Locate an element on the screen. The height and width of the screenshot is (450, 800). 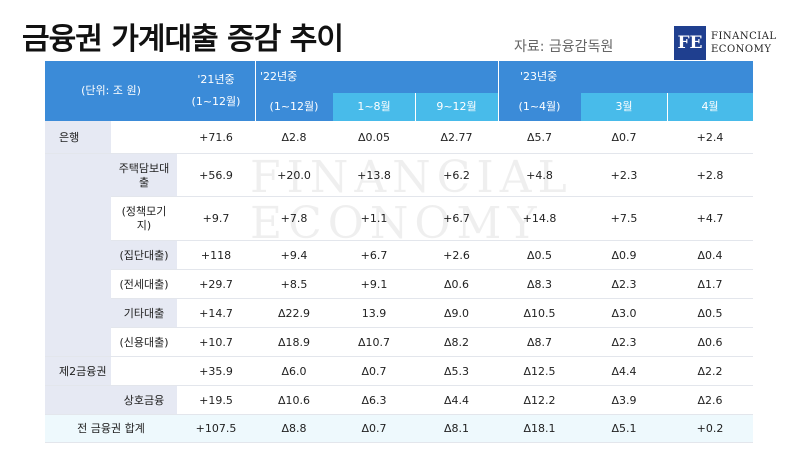
table-cell: +20.0 is located at coordinates (294, 175).